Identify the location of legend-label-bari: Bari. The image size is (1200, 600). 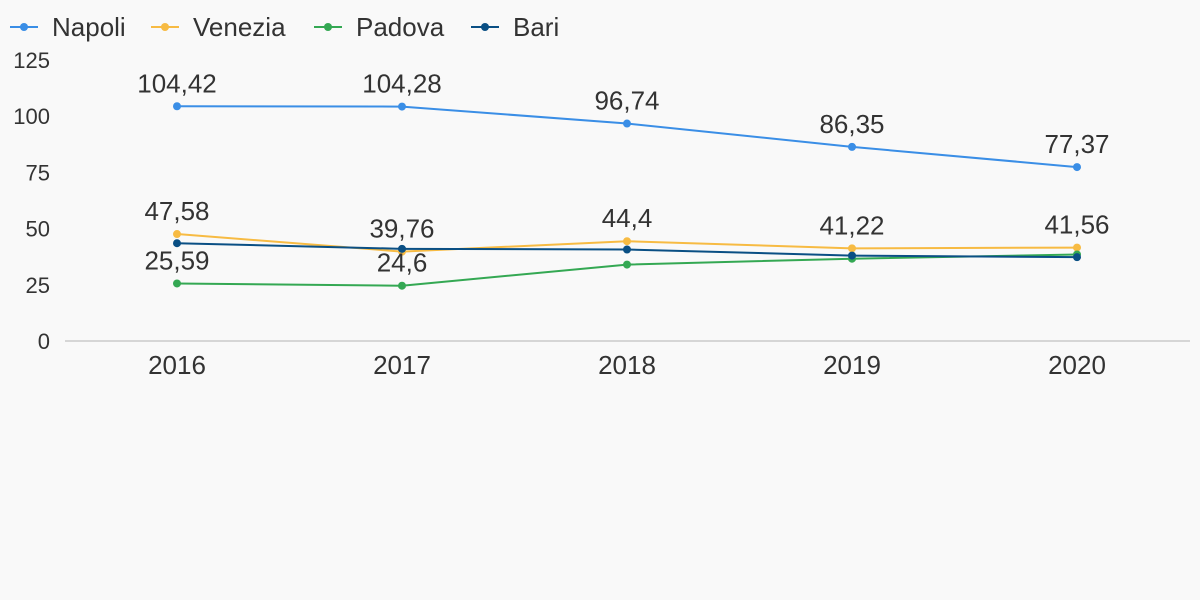
(536, 27).